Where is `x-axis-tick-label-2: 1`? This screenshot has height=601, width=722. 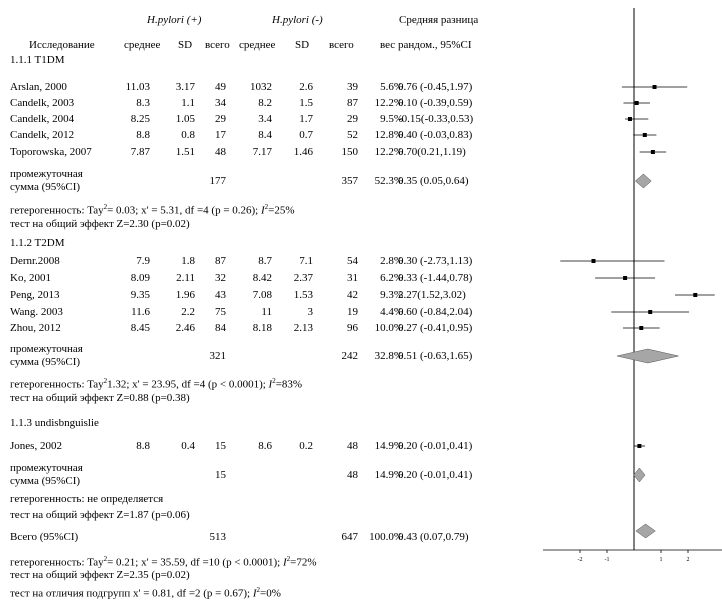 x-axis-tick-label-2: 1 is located at coordinates (661, 560).